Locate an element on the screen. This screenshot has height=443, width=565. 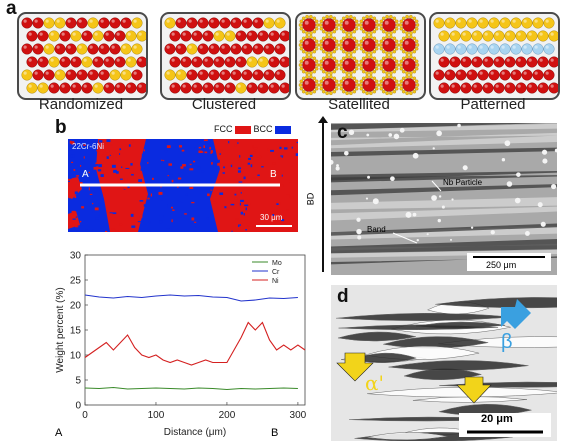
legend-label-mo: Mo is located at coordinates (277, 263).